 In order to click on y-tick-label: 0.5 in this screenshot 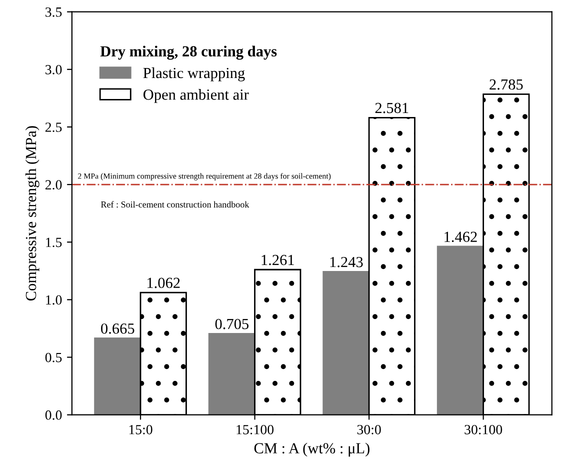, I will do `click(53, 357)`.